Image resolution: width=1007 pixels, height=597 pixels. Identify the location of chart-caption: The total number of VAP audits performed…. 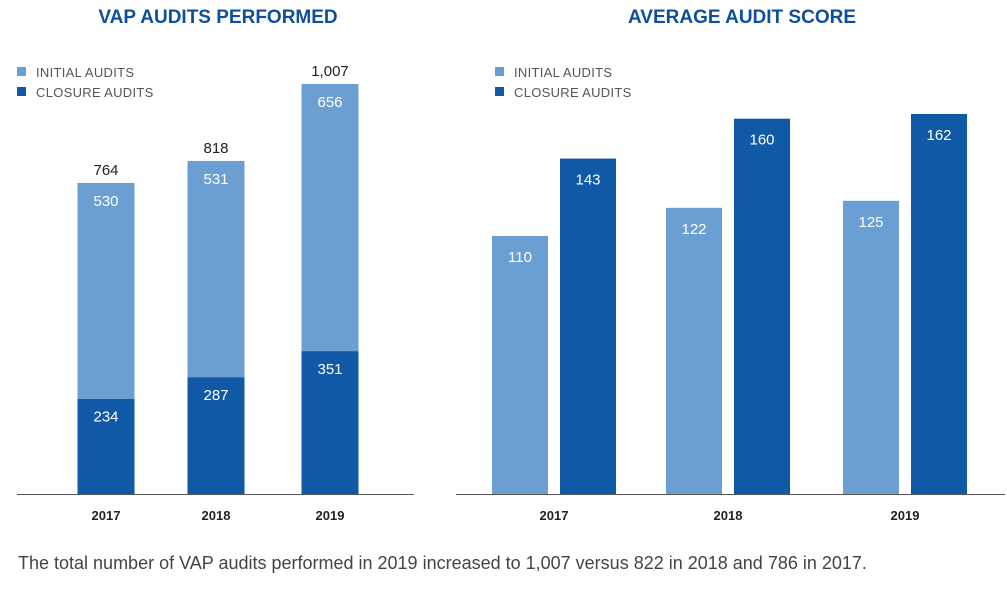
(442, 563).